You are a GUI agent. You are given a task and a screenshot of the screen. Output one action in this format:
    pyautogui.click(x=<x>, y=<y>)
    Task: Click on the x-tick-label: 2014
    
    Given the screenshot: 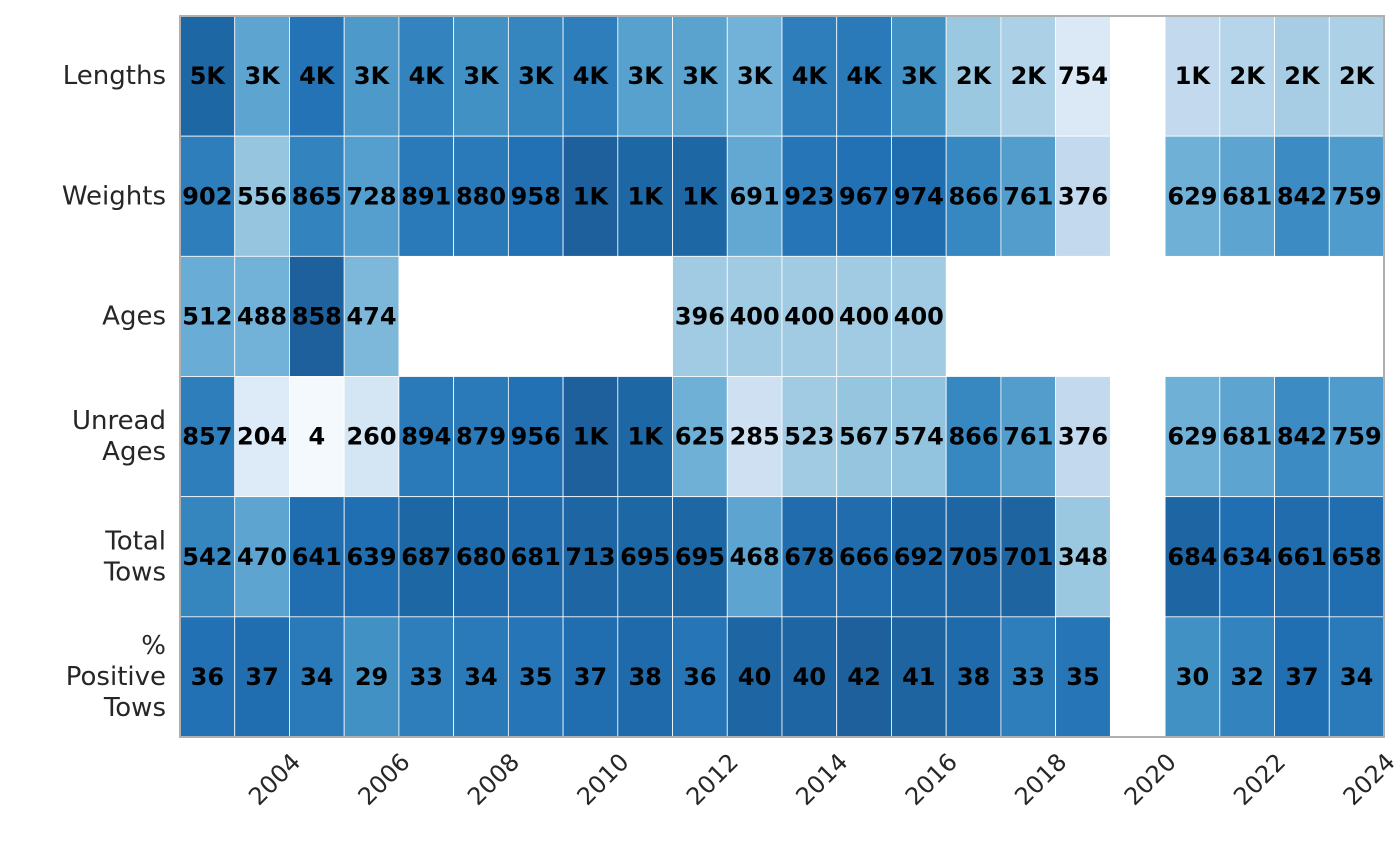 What is the action you would take?
    pyautogui.click(x=821, y=779)
    